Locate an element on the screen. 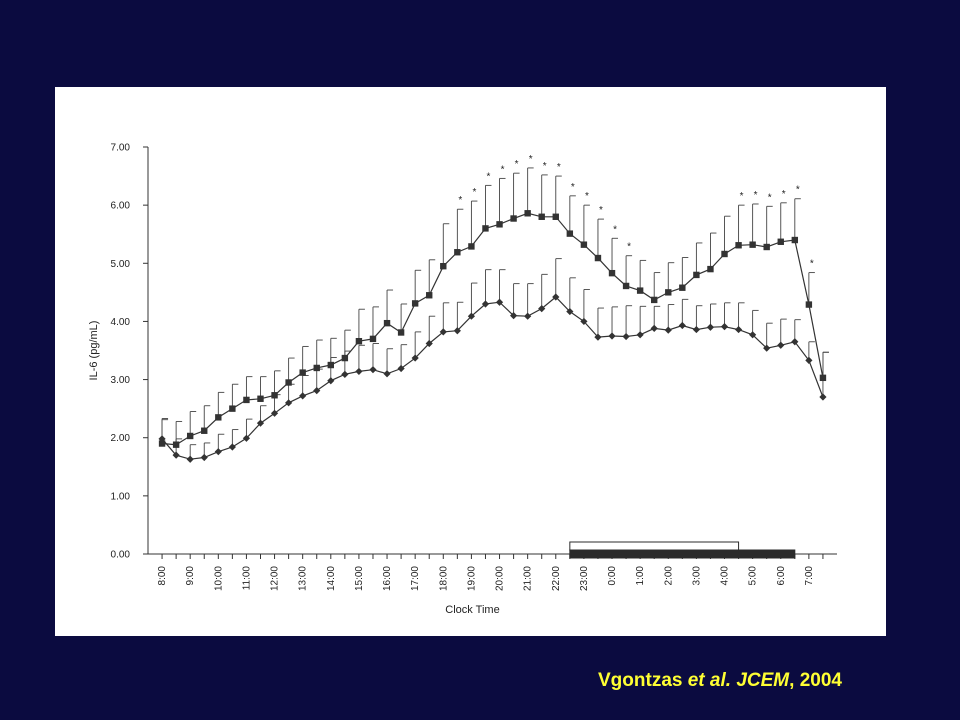 The width and height of the screenshot is (960, 720). x-tick-label: 0:00 is located at coordinates (612, 576).